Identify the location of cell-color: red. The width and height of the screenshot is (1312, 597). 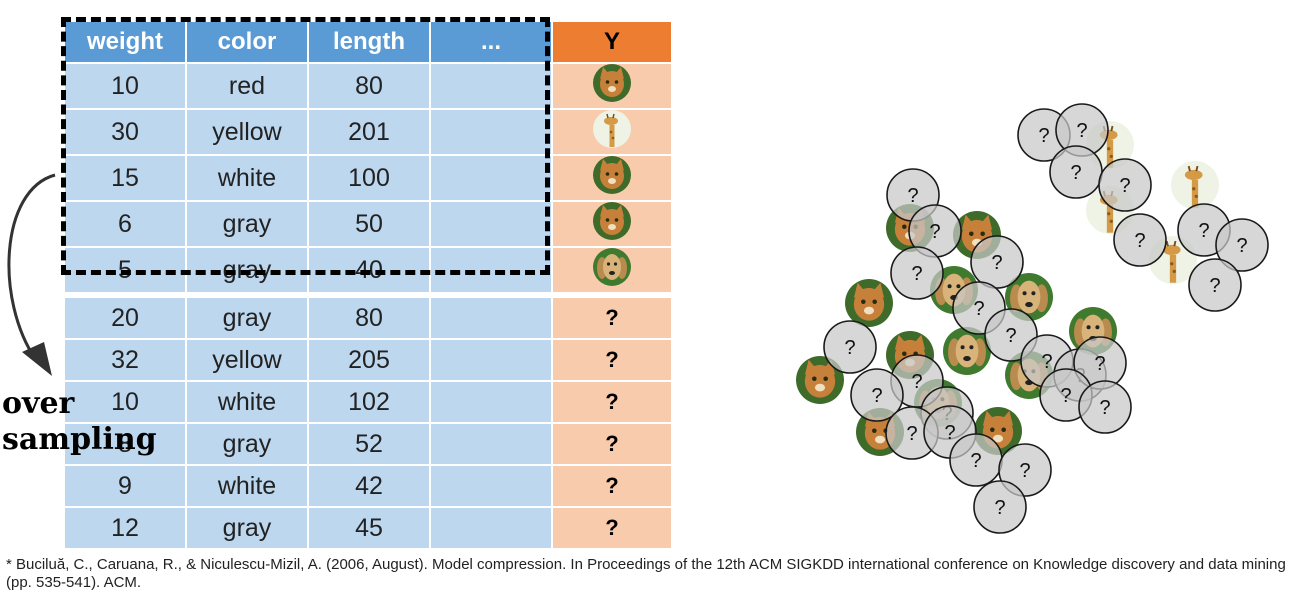
(247, 86).